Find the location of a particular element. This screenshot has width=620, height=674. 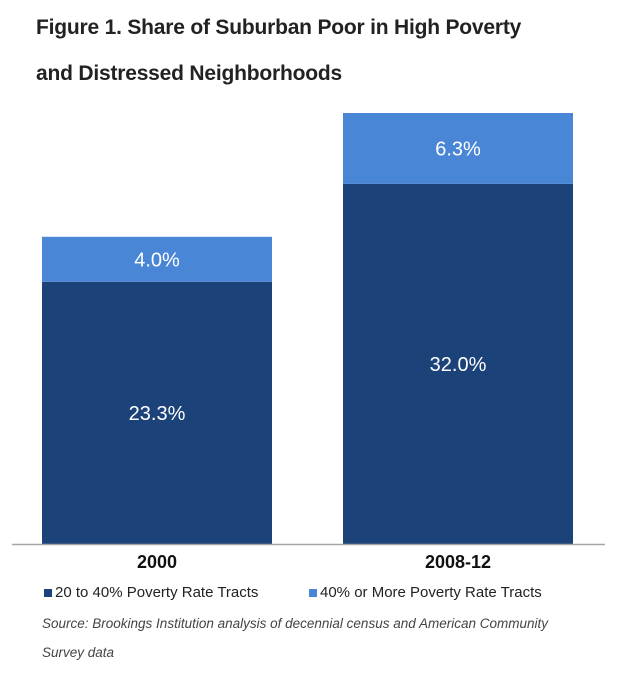

source-note-line-2: Survey data is located at coordinates (78, 652).